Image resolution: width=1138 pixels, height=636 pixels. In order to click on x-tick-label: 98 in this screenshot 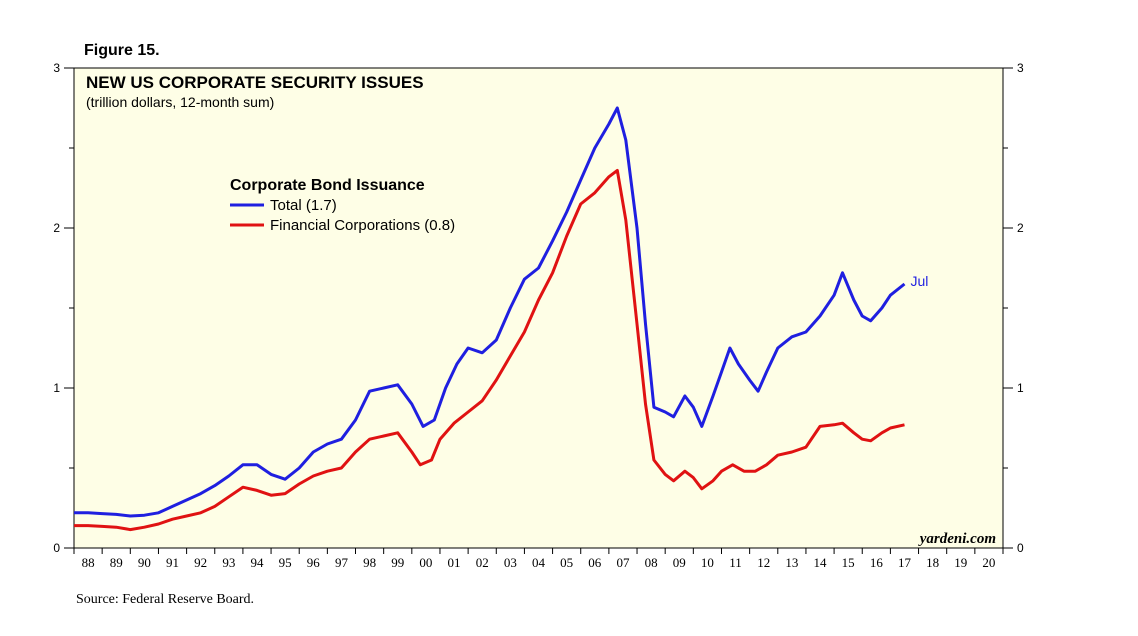, I will do `click(369, 562)`.